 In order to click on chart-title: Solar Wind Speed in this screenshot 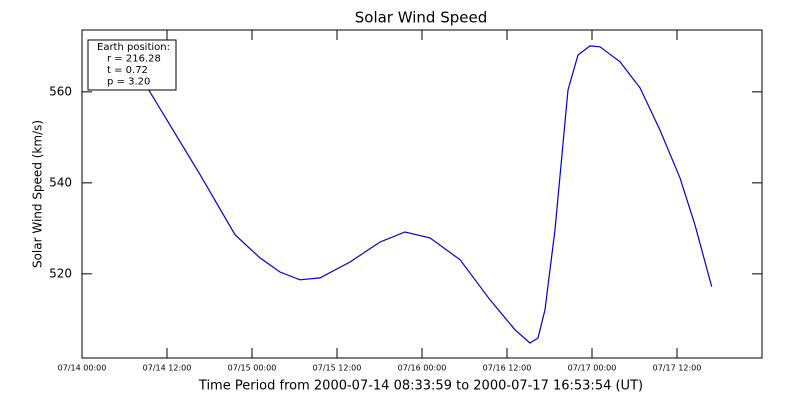, I will do `click(421, 18)`.